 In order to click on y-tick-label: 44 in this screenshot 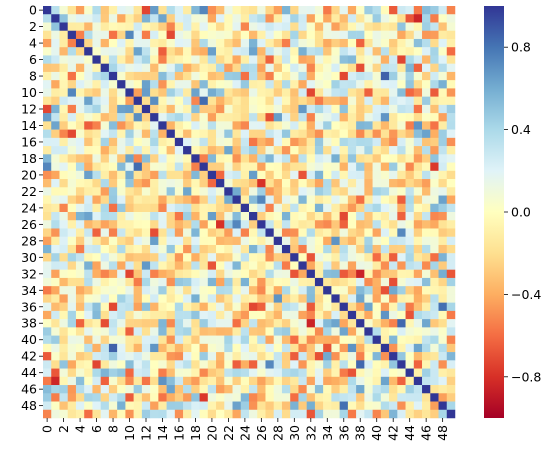, I will do `click(29, 372)`.